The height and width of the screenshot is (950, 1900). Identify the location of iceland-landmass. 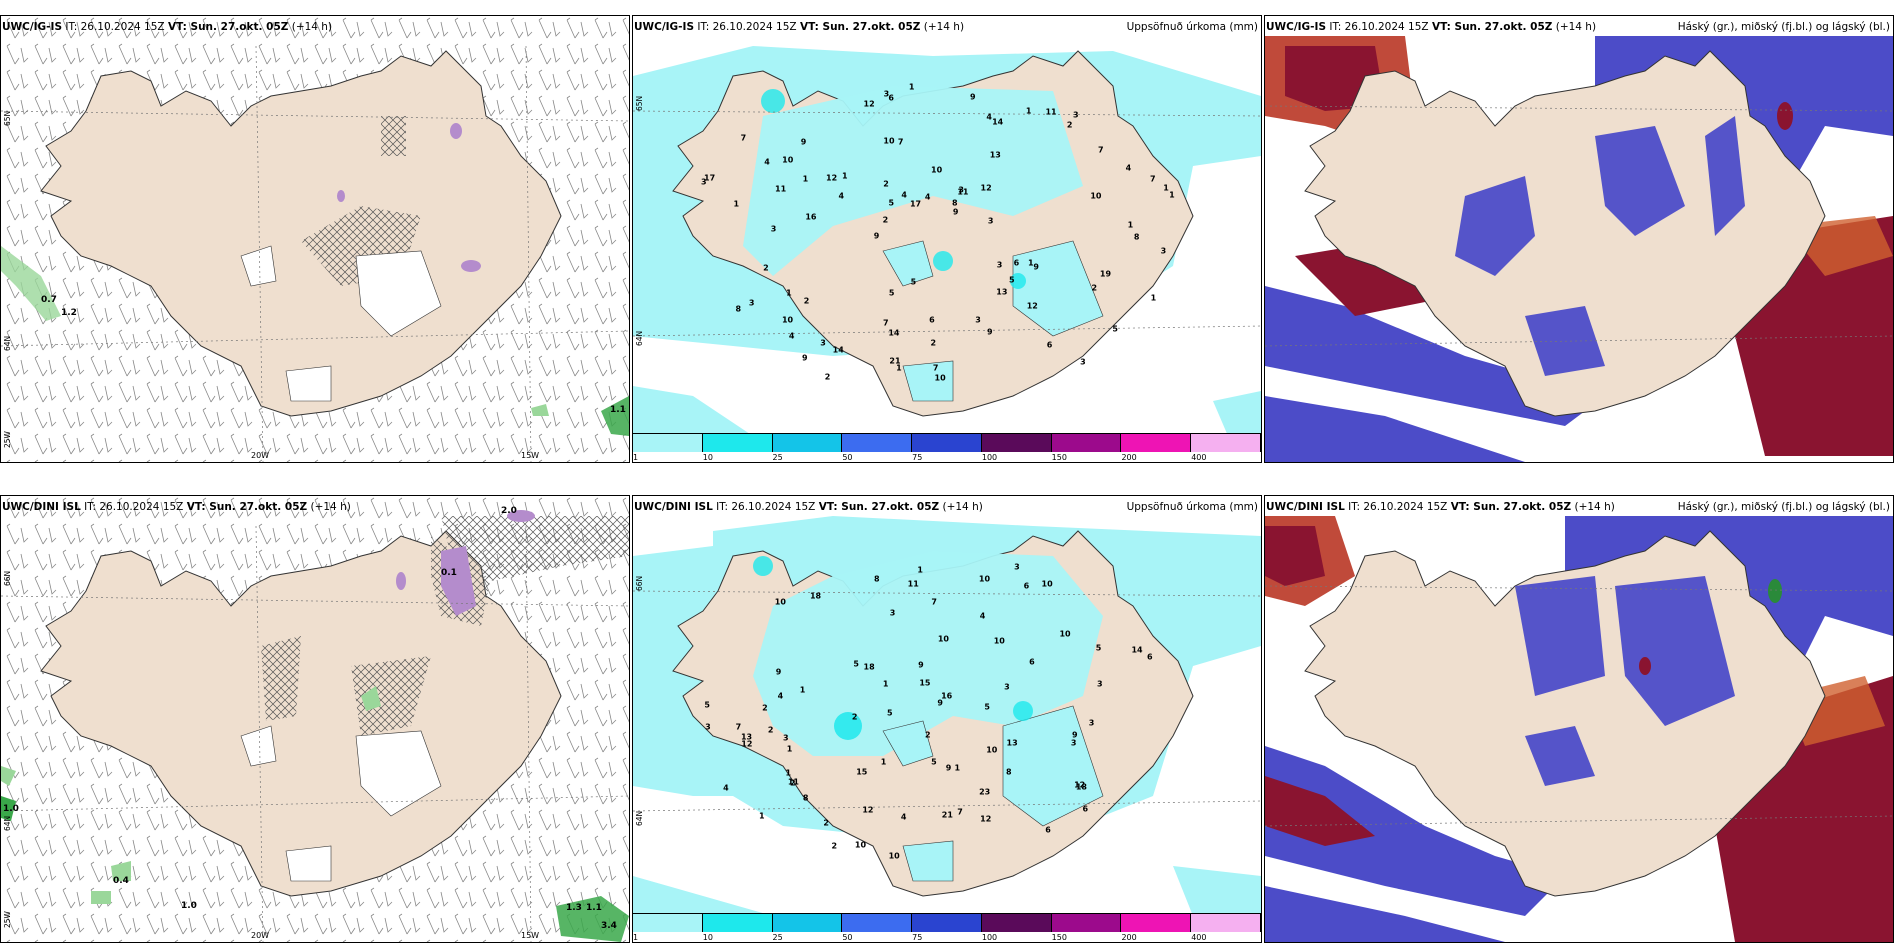
(301, 233).